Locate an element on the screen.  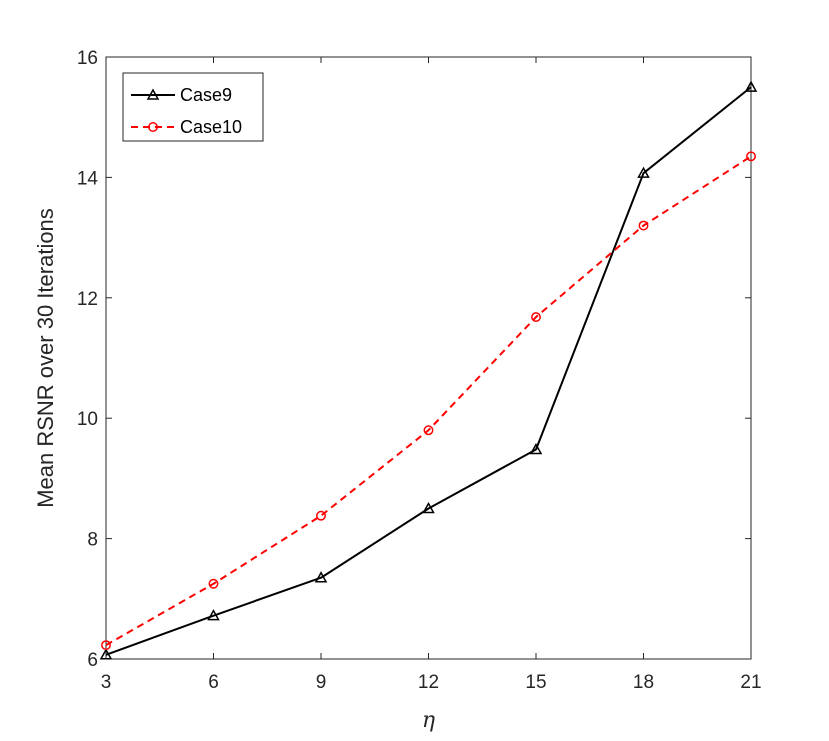
legend-box is located at coordinates (193, 107).